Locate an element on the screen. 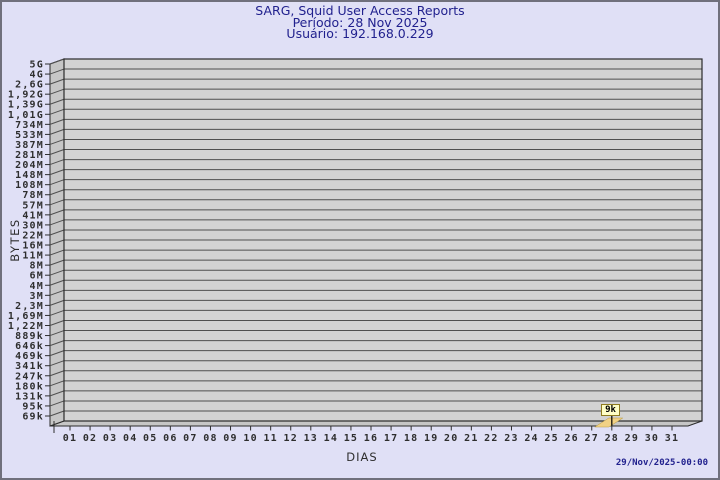 This screenshot has height=480, width=720. chart-period: Período: 28 Nov 2025 is located at coordinates (360, 22).